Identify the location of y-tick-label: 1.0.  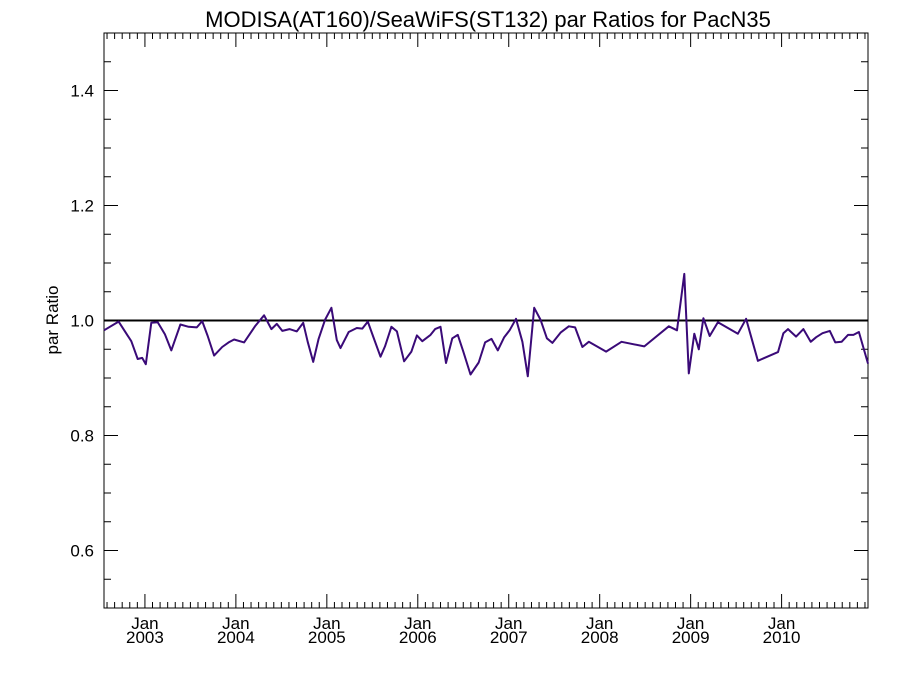
(82, 321).